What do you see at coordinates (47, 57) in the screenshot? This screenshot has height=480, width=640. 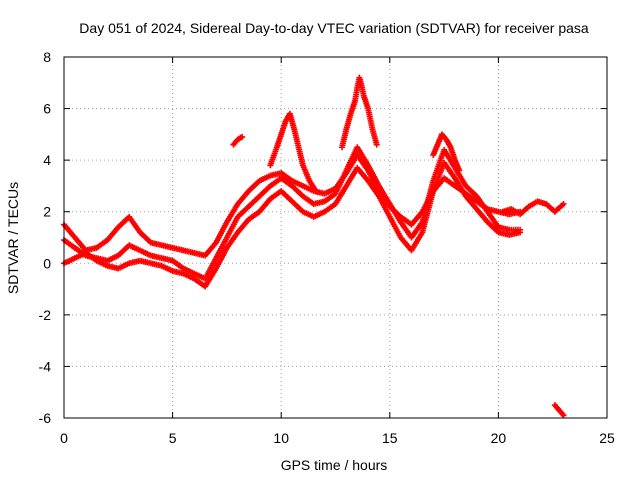 I see `y-tick-label: 8` at bounding box center [47, 57].